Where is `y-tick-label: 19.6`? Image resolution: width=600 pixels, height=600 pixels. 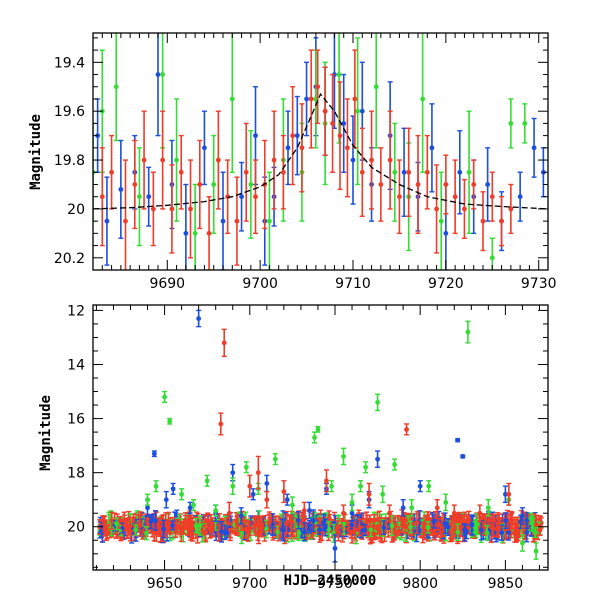
y-tick-label: 19.6 is located at coordinates (69, 112).